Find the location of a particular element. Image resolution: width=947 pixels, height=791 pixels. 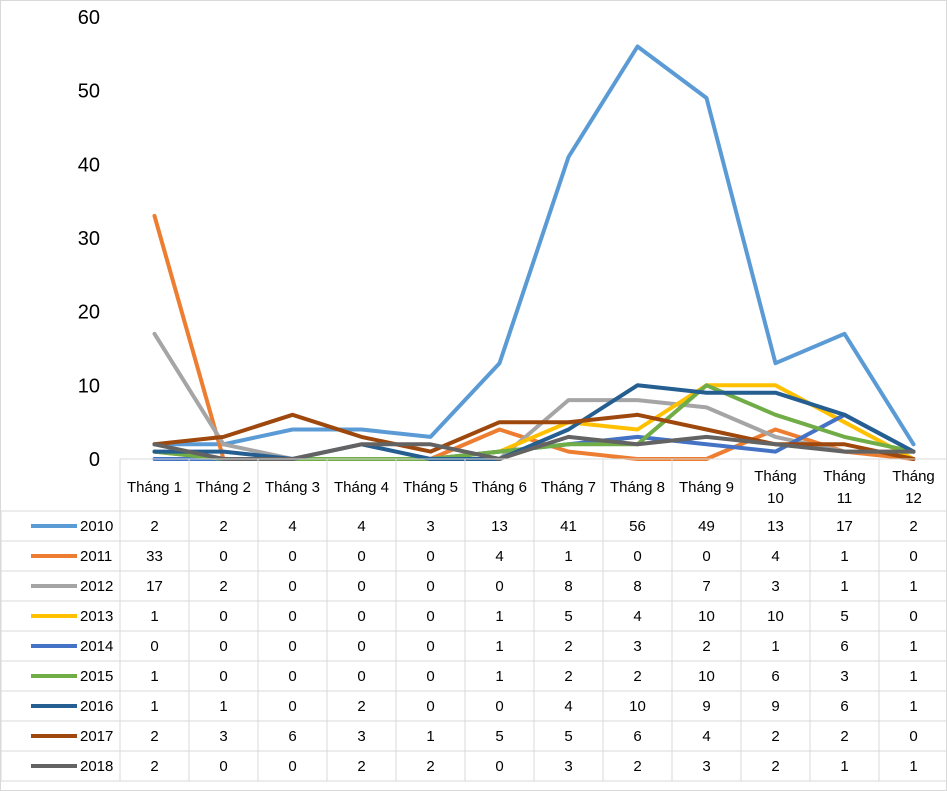

legend-label-2012: 2012 is located at coordinates (96, 586).